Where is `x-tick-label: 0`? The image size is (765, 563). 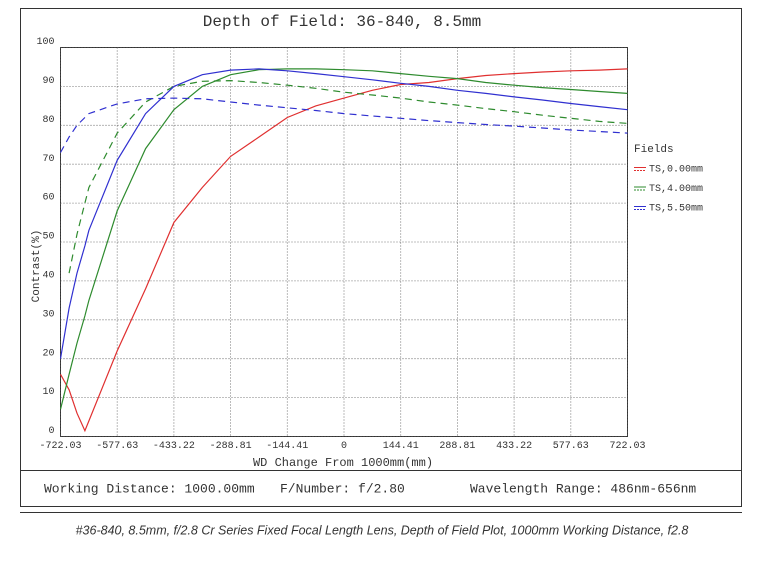 x-tick-label: 0 is located at coordinates (344, 446).